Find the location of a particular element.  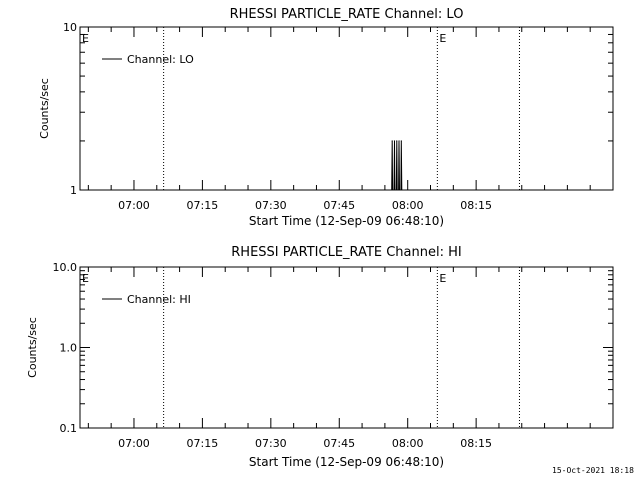

legend-entry: Channel: HI is located at coordinates (159, 299).